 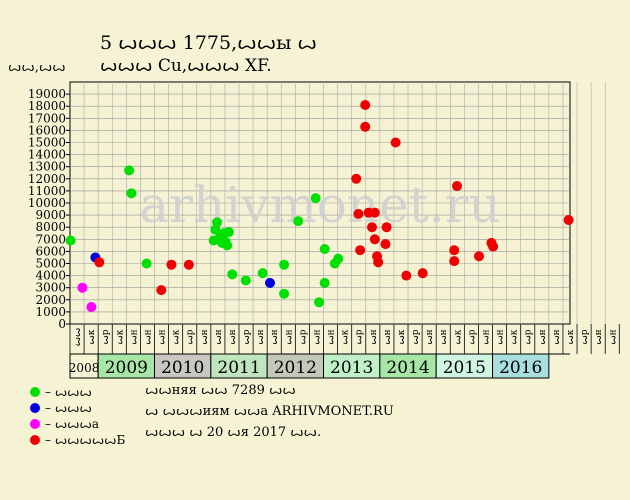 I want to click on y-tick-label: 3000, so click(x=50, y=288).